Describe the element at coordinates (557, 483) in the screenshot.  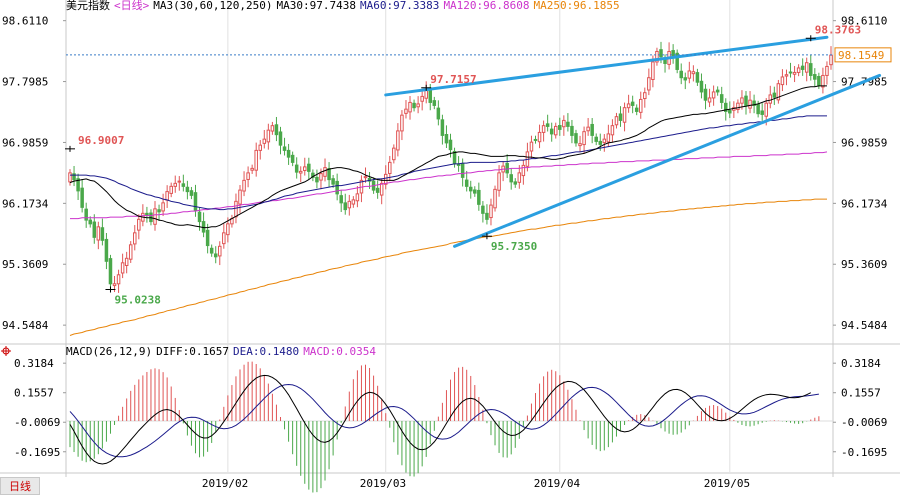
I see `x-tick-label: 2019/04` at that location.